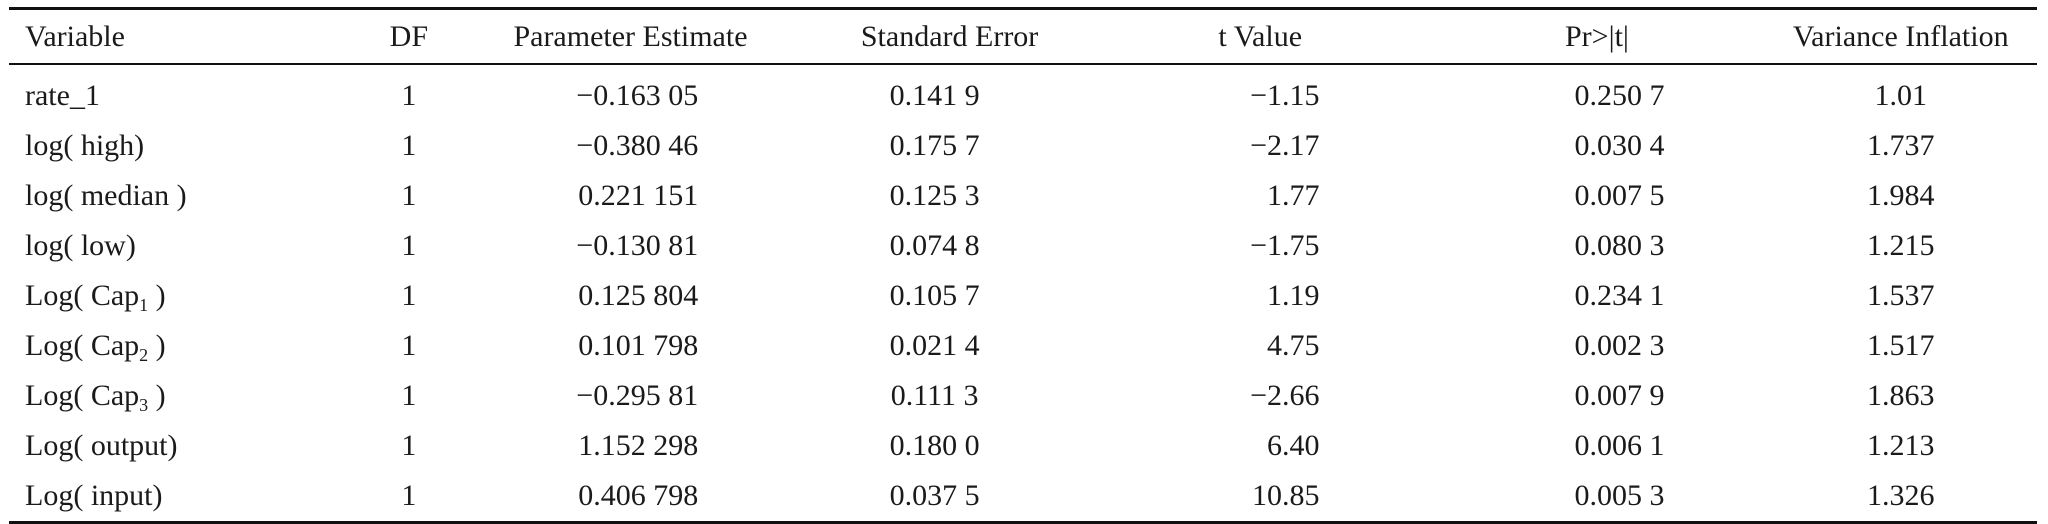  Describe the element at coordinates (187, 296) in the screenshot. I see `cell-variable: Log( Cap1 )` at that location.